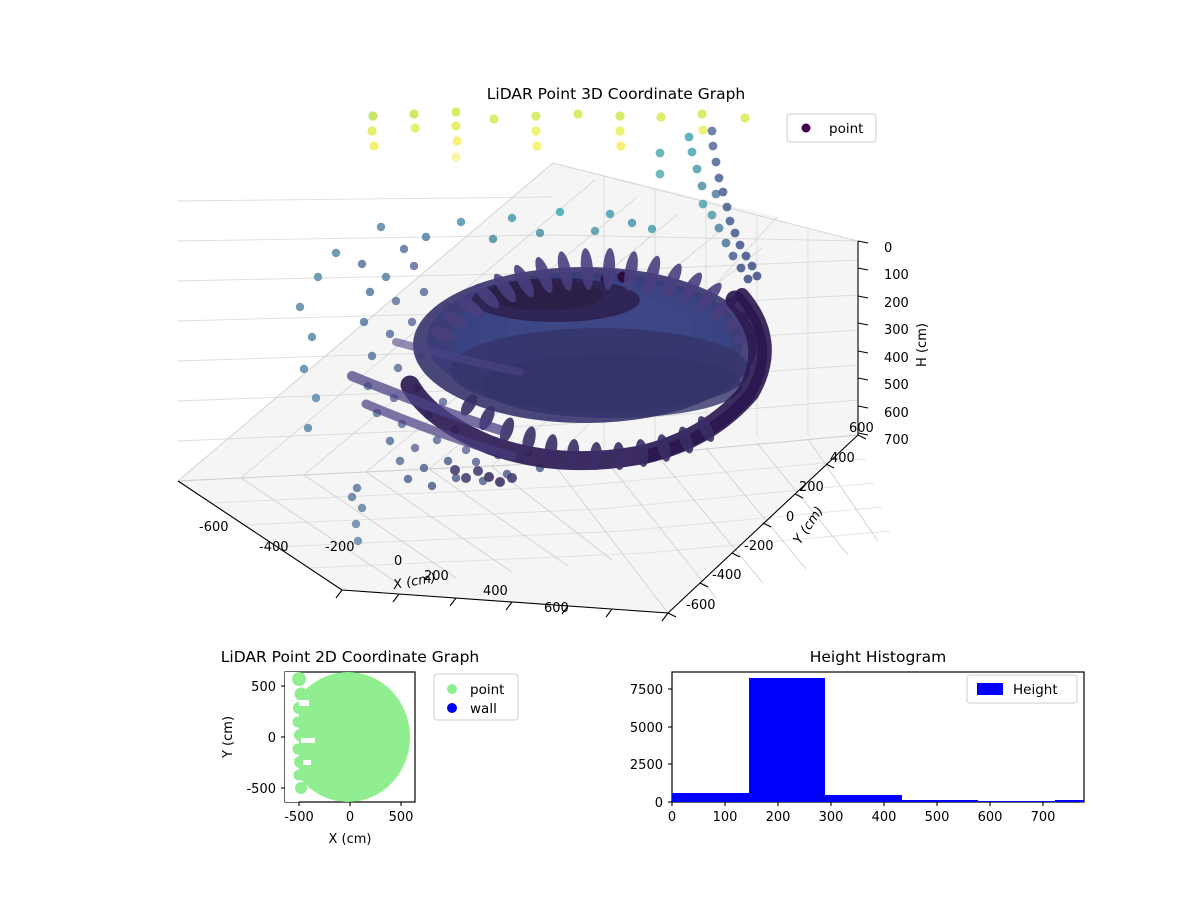  I want to click on y-tick-2d: 0, so click(272, 738).